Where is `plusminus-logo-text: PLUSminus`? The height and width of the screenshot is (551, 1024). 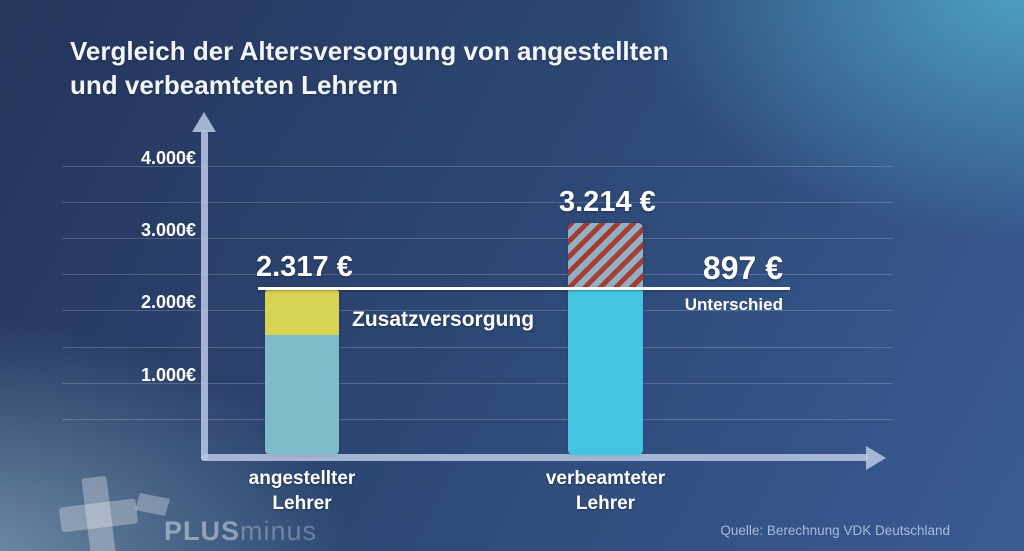 plusminus-logo-text: PLUSminus is located at coordinates (241, 531).